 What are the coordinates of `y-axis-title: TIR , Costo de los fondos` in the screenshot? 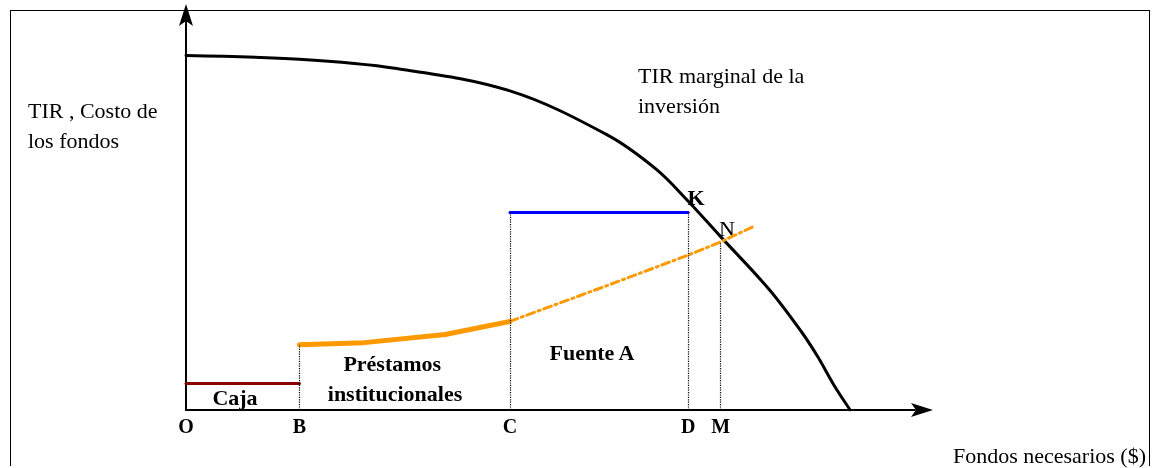 It's located at (96, 125).